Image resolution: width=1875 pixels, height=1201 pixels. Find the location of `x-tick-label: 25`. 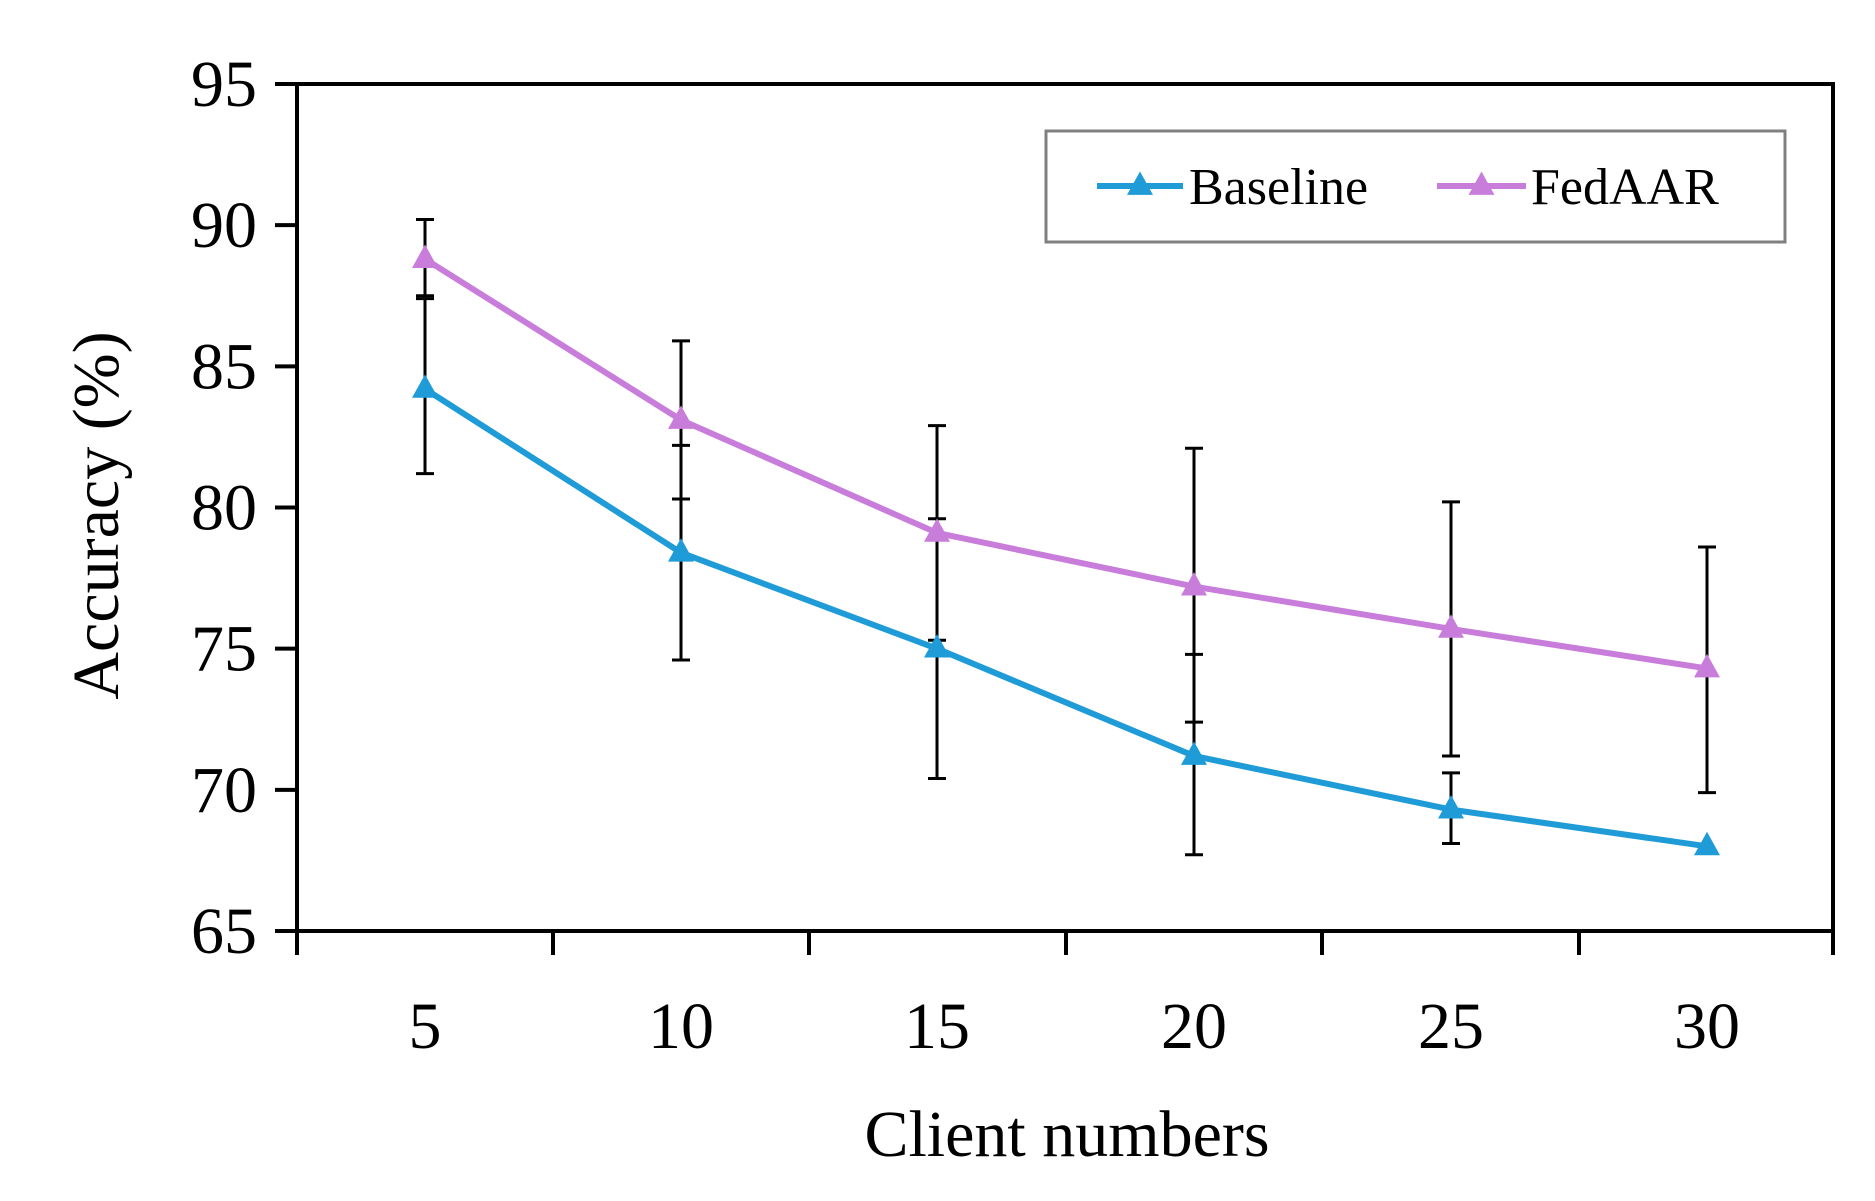

x-tick-label: 25 is located at coordinates (1451, 1026).